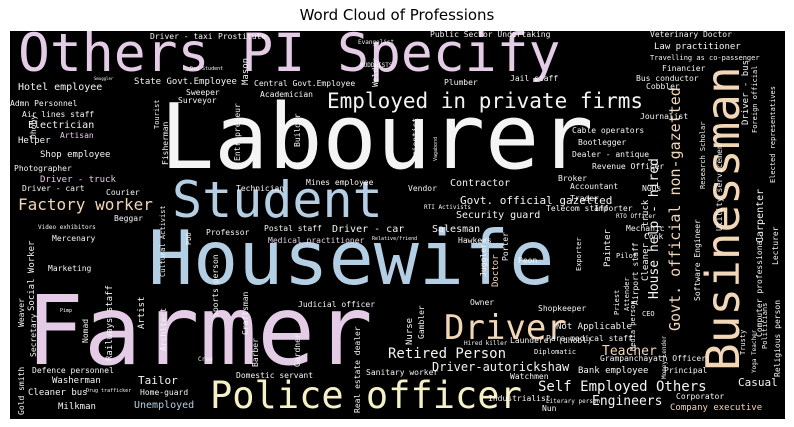 The width and height of the screenshot is (794, 427). What do you see at coordinates (436, 148) in the screenshot?
I see `word-vagabond: Vagabond` at bounding box center [436, 148].